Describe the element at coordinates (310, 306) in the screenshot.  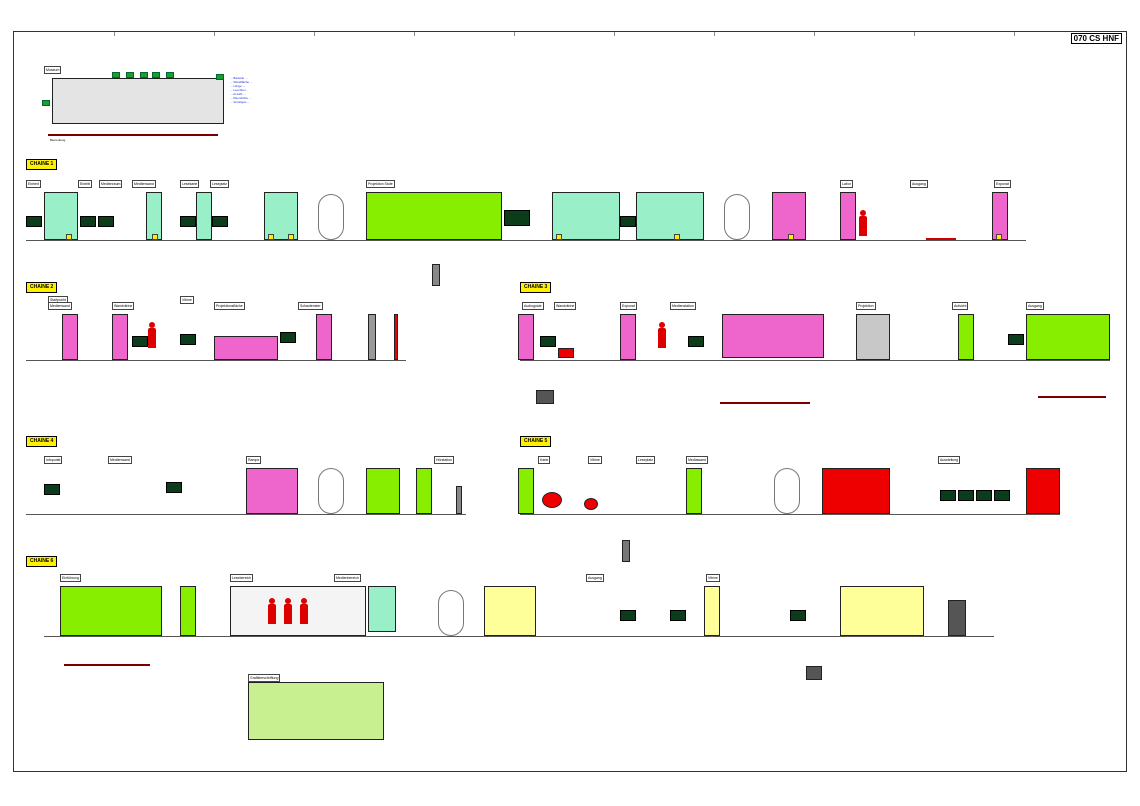
I see `c2-label: Schaufenster` at that location.